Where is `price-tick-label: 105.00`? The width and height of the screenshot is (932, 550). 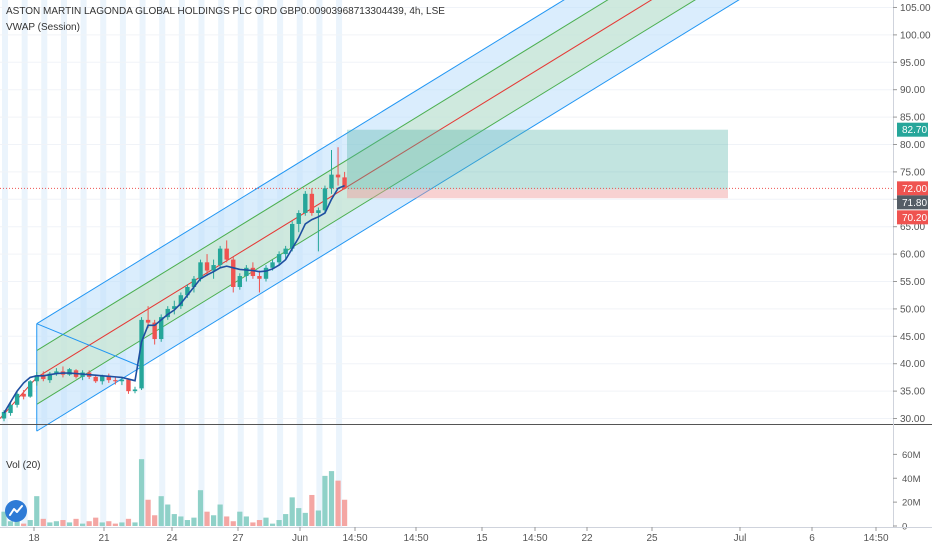
price-tick-label: 105.00 is located at coordinates (915, 8).